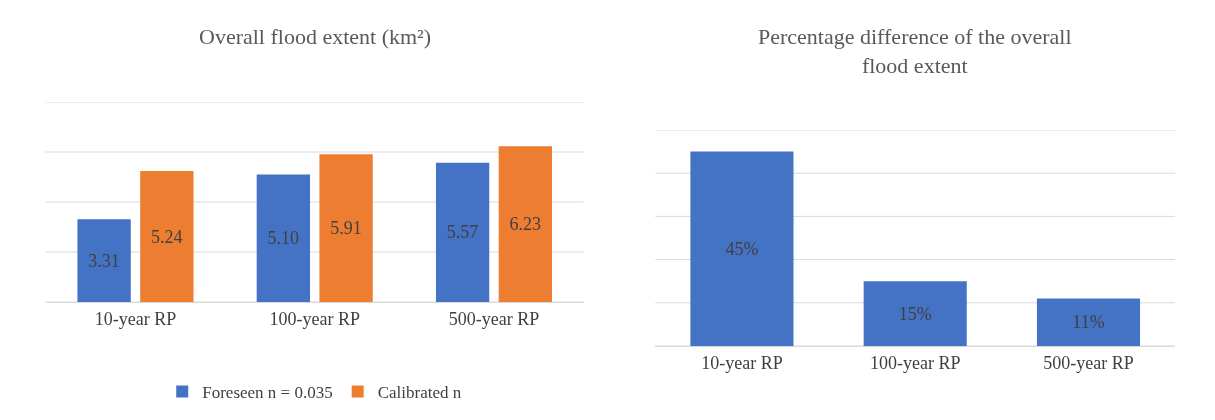  I want to click on data-label: 5.24, so click(167, 236).